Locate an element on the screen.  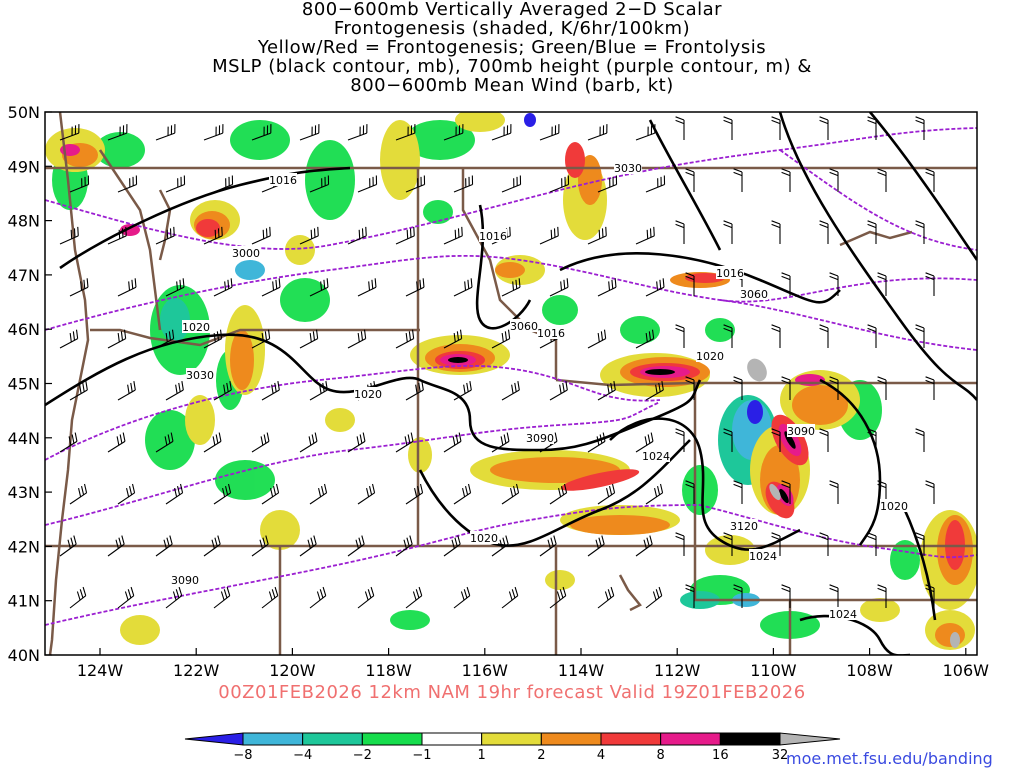
lon-label: 112W is located at coordinates (677, 670).